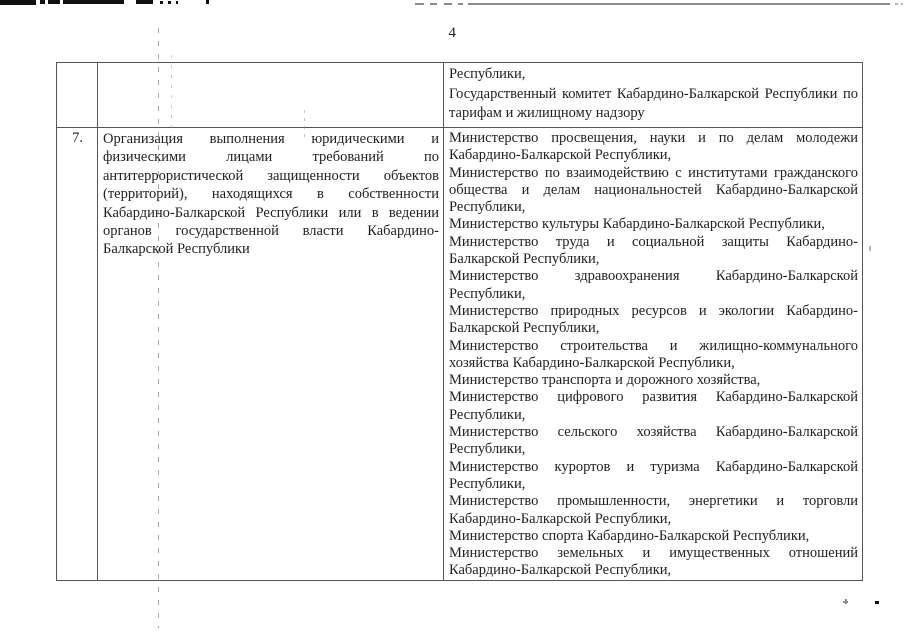  Describe the element at coordinates (452, 33) in the screenshot. I see `page-number: 4` at that location.